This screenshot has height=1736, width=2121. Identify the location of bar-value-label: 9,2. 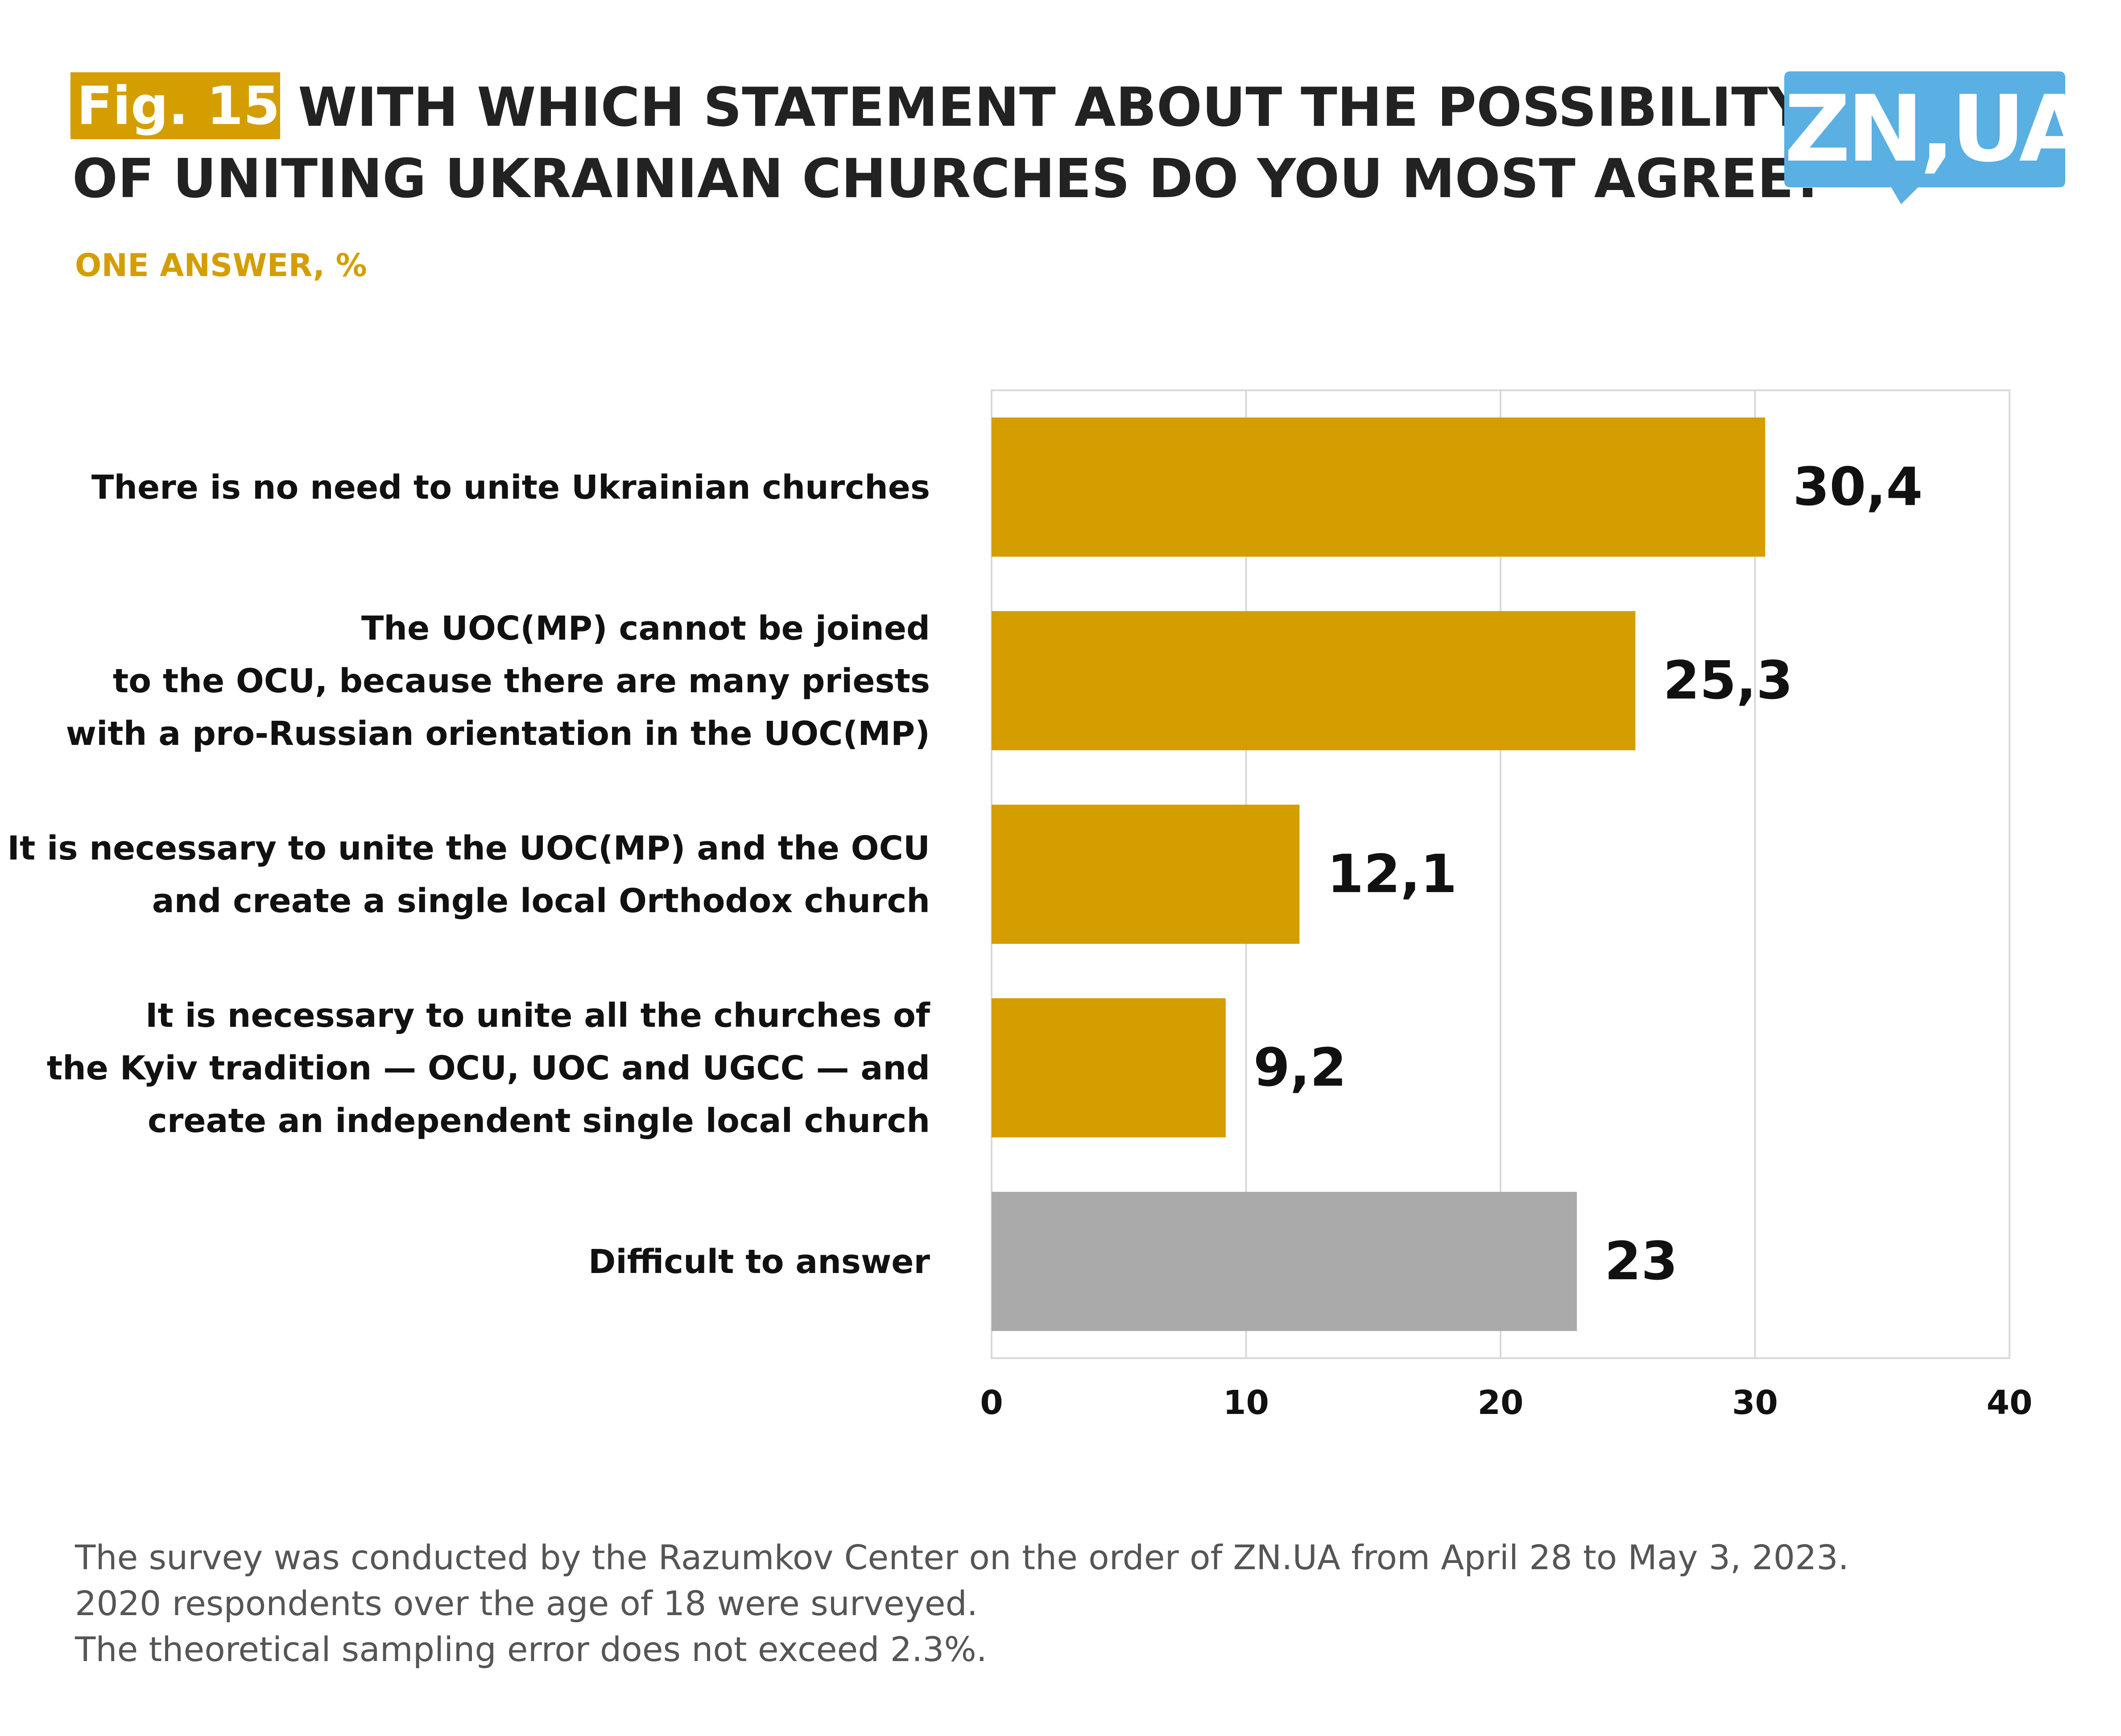
(1300, 1067).